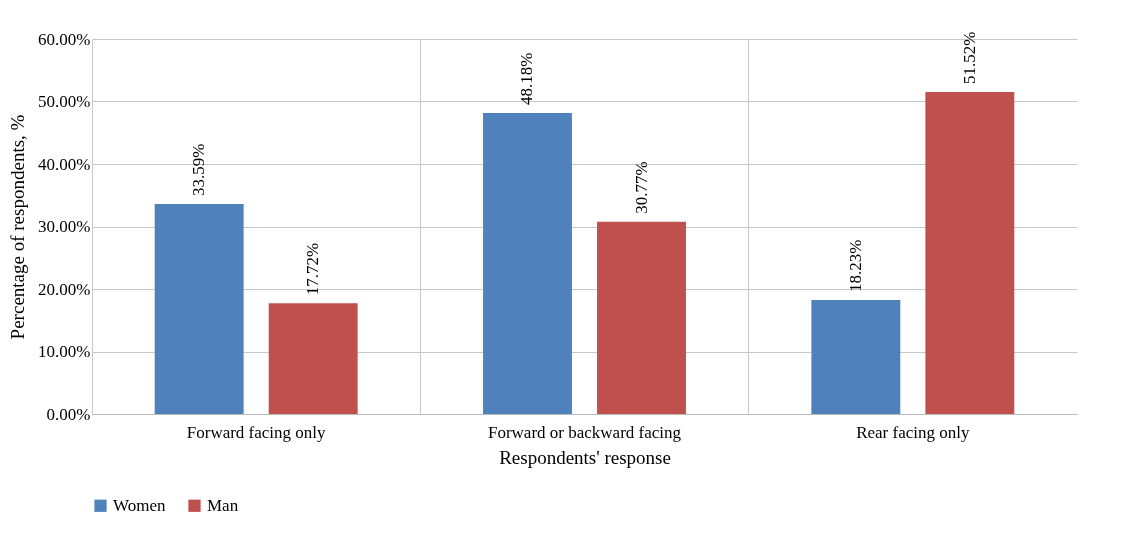  I want to click on data-label: 48.18%, so click(527, 78).